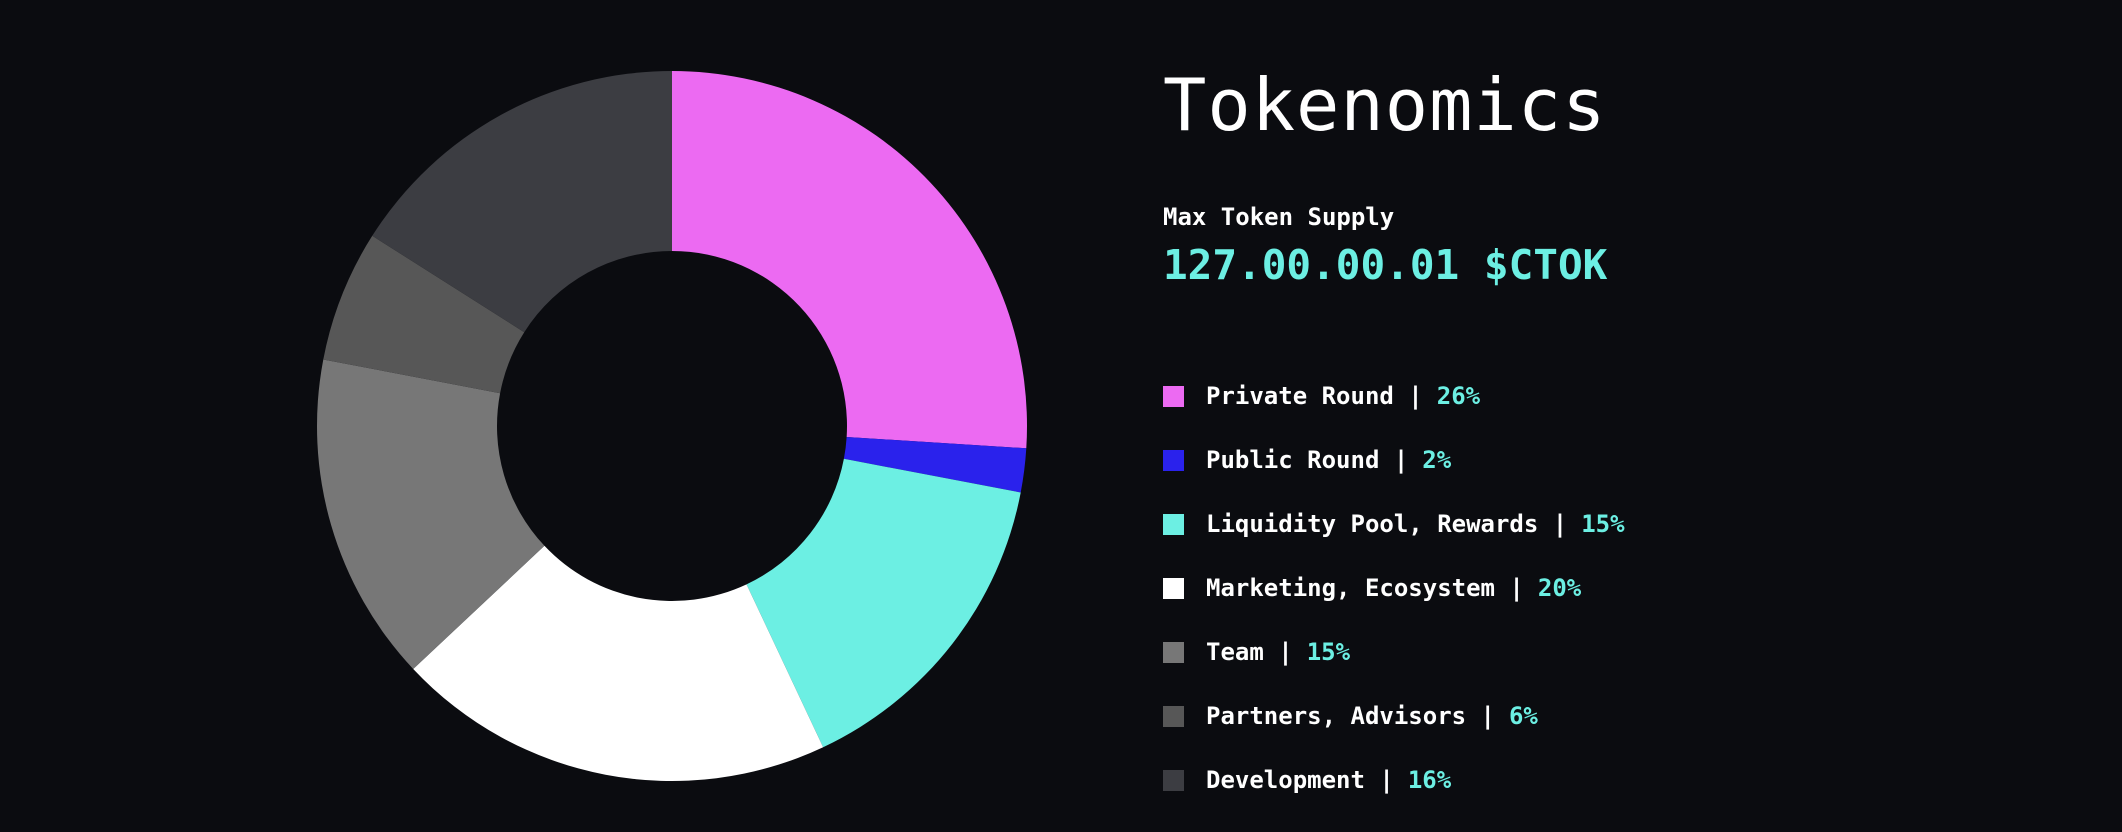  I want to click on slice-marketing-ecosystem, so click(618, 663).